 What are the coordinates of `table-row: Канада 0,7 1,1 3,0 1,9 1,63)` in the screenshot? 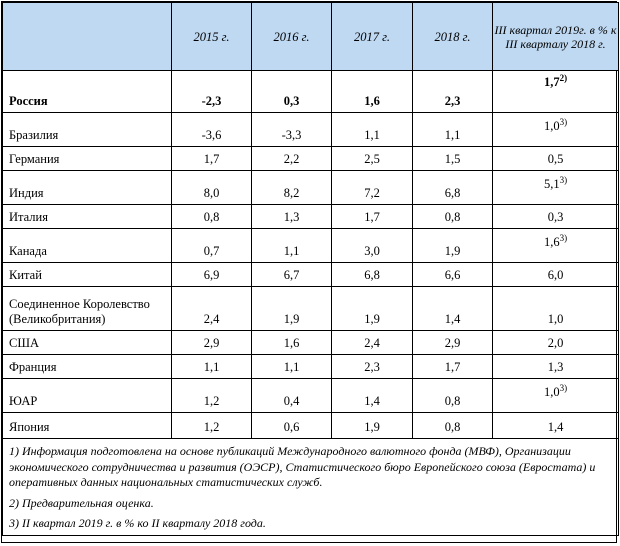 It's located at (310, 245).